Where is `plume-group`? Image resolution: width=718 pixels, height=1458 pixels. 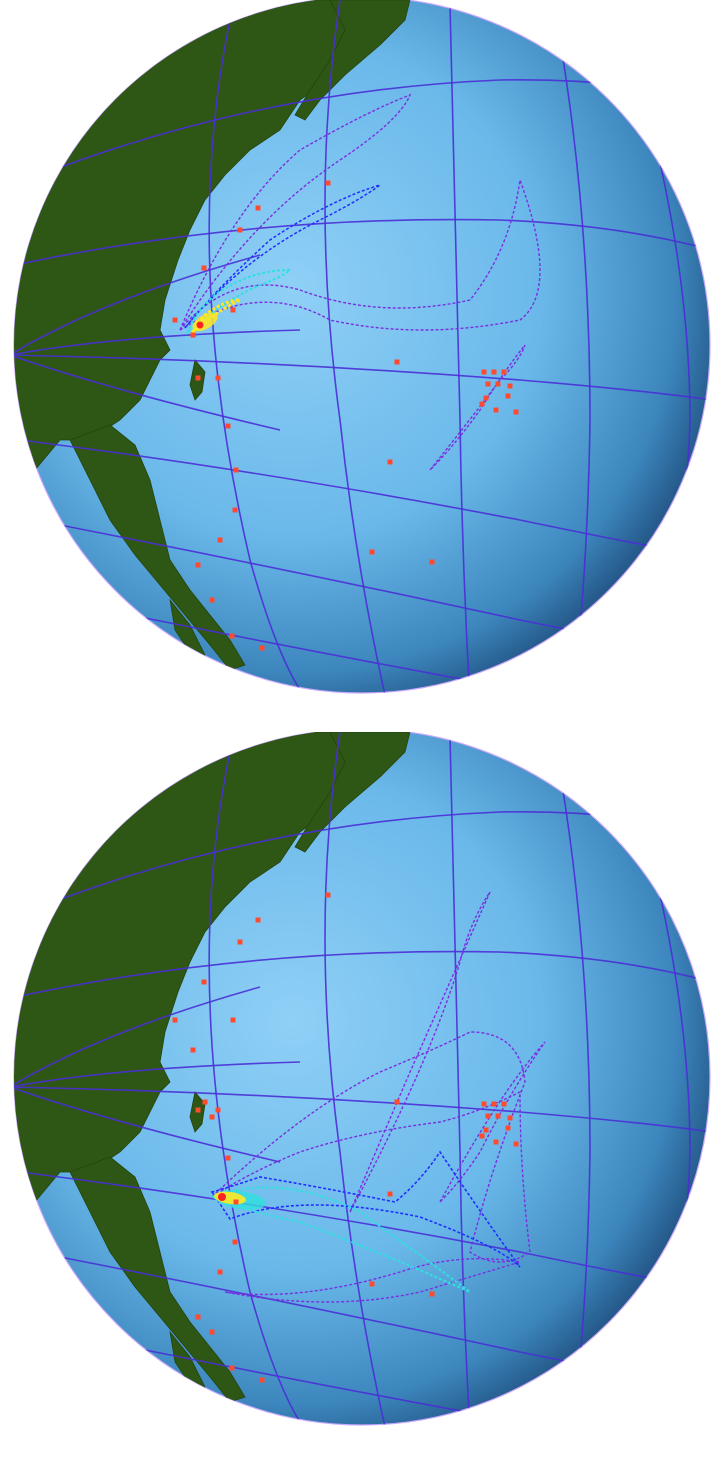
plume-group is located at coordinates (377, 1097).